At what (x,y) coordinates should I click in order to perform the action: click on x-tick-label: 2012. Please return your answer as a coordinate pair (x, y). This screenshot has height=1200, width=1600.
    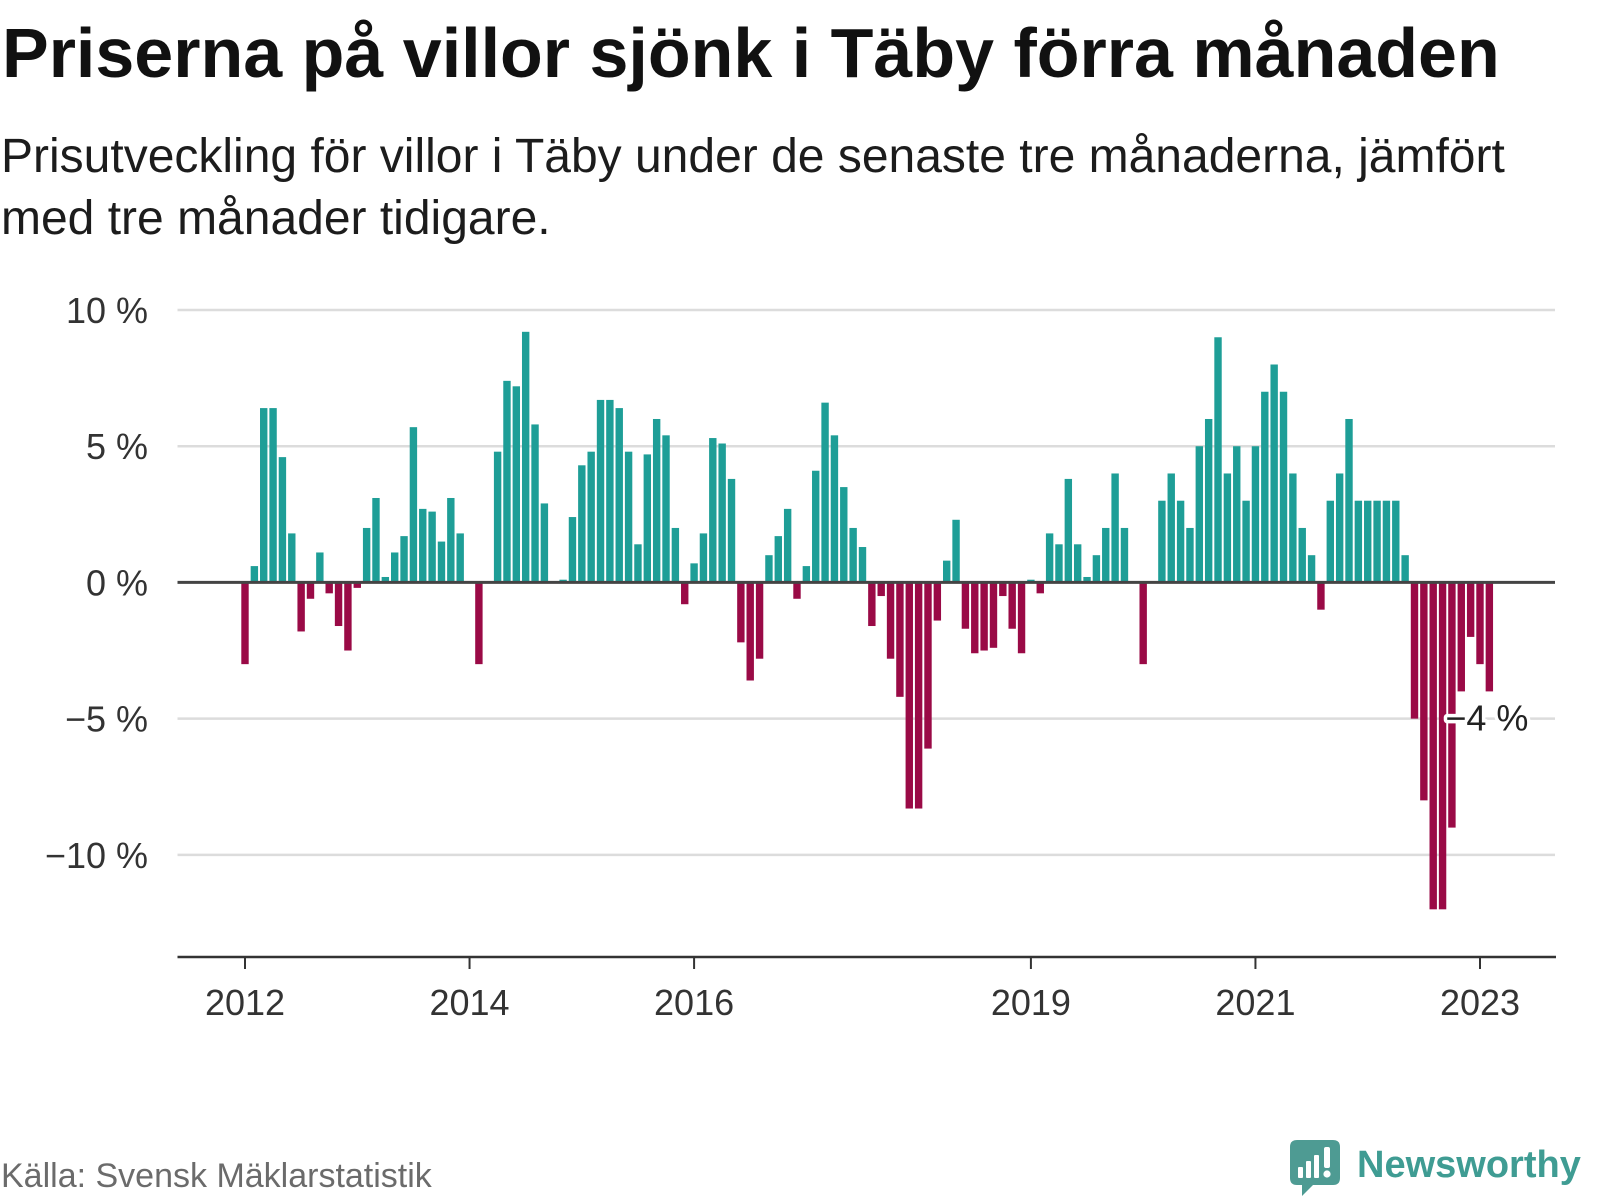
    Looking at the image, I should click on (245, 1002).